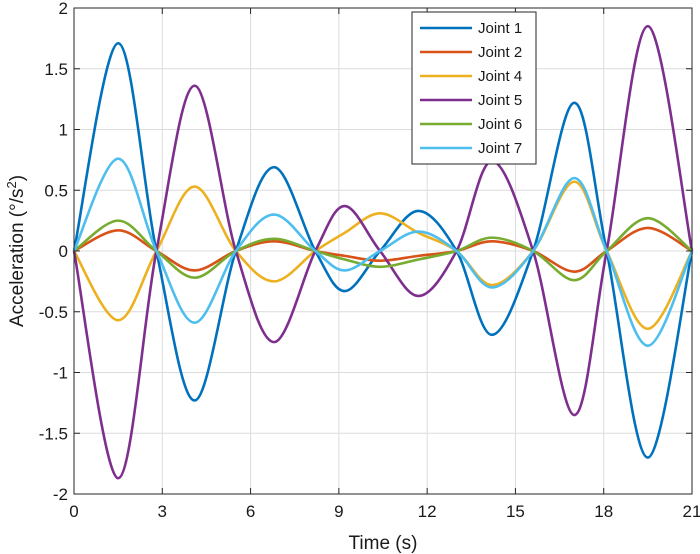 This screenshot has width=700, height=554. What do you see at coordinates (53, 312) in the screenshot?
I see `y-tick-label: -0.5` at bounding box center [53, 312].